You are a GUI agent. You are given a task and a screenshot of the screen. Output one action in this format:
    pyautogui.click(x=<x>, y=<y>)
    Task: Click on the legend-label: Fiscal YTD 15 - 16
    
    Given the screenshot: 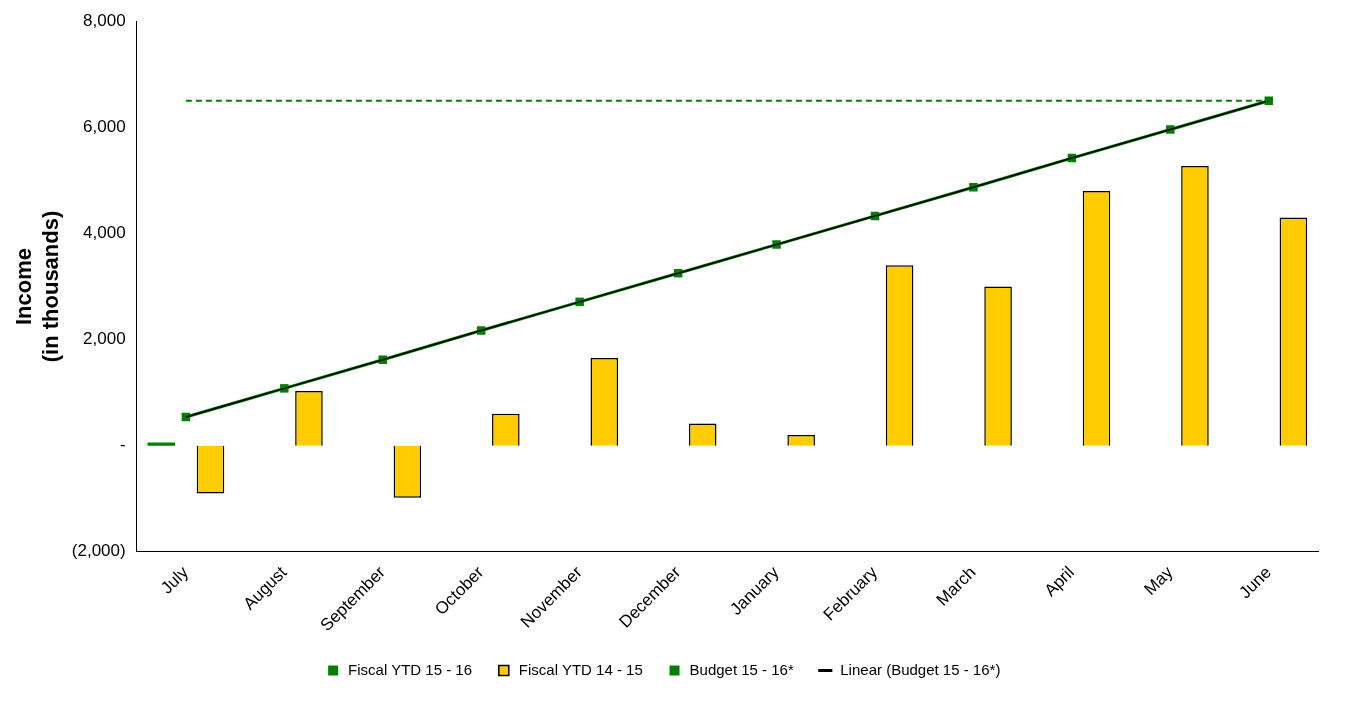 What is the action you would take?
    pyautogui.click(x=410, y=669)
    